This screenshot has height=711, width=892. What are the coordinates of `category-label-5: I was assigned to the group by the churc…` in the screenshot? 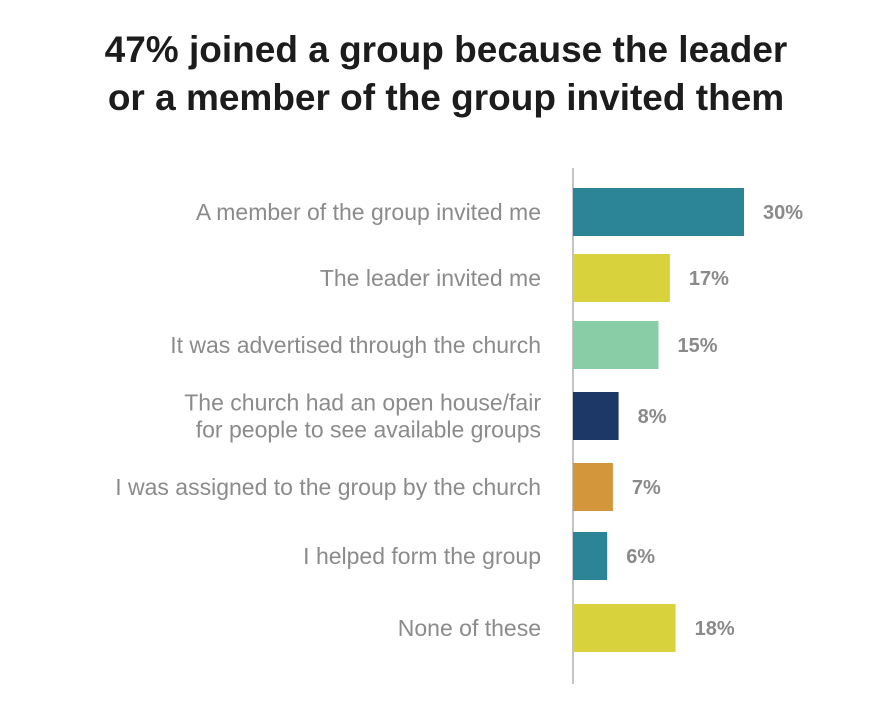 It's located at (328, 487).